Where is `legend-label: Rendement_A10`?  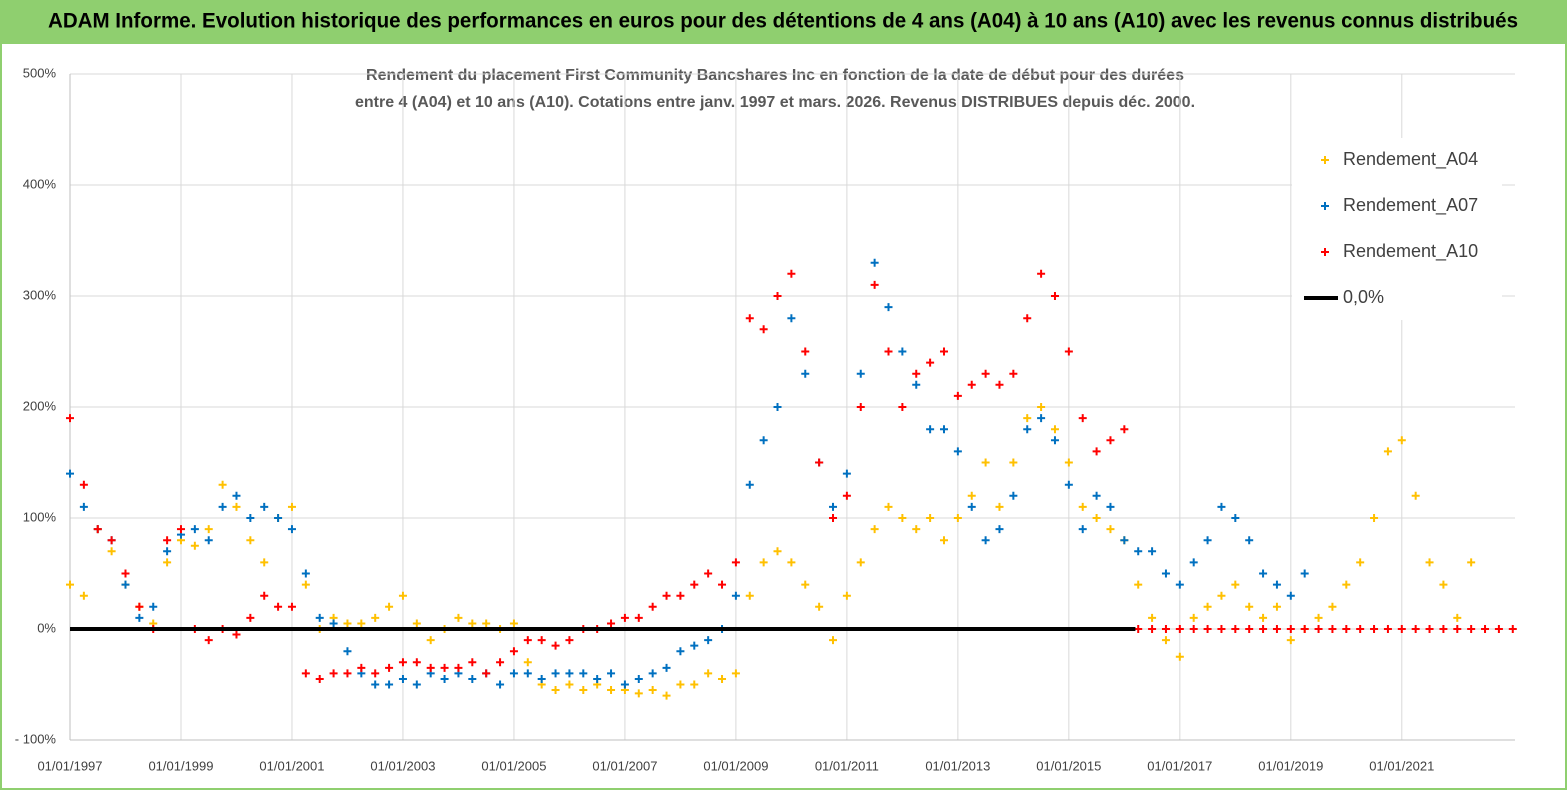 legend-label: Rendement_A10 is located at coordinates (1410, 251).